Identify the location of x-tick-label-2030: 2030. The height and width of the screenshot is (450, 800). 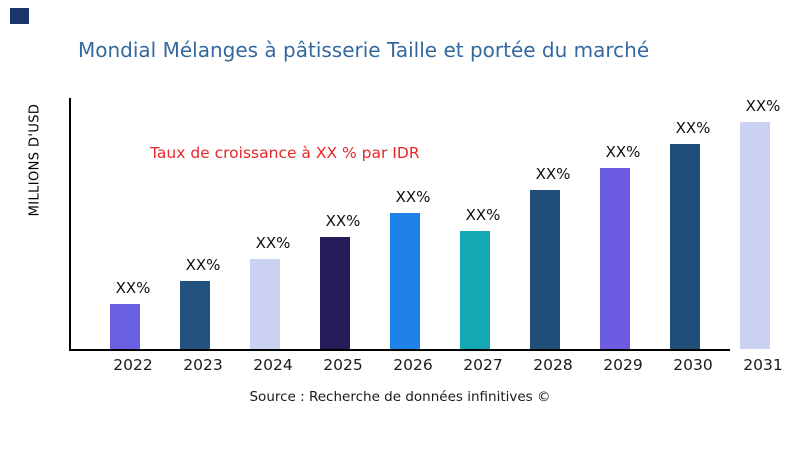
(693, 365).